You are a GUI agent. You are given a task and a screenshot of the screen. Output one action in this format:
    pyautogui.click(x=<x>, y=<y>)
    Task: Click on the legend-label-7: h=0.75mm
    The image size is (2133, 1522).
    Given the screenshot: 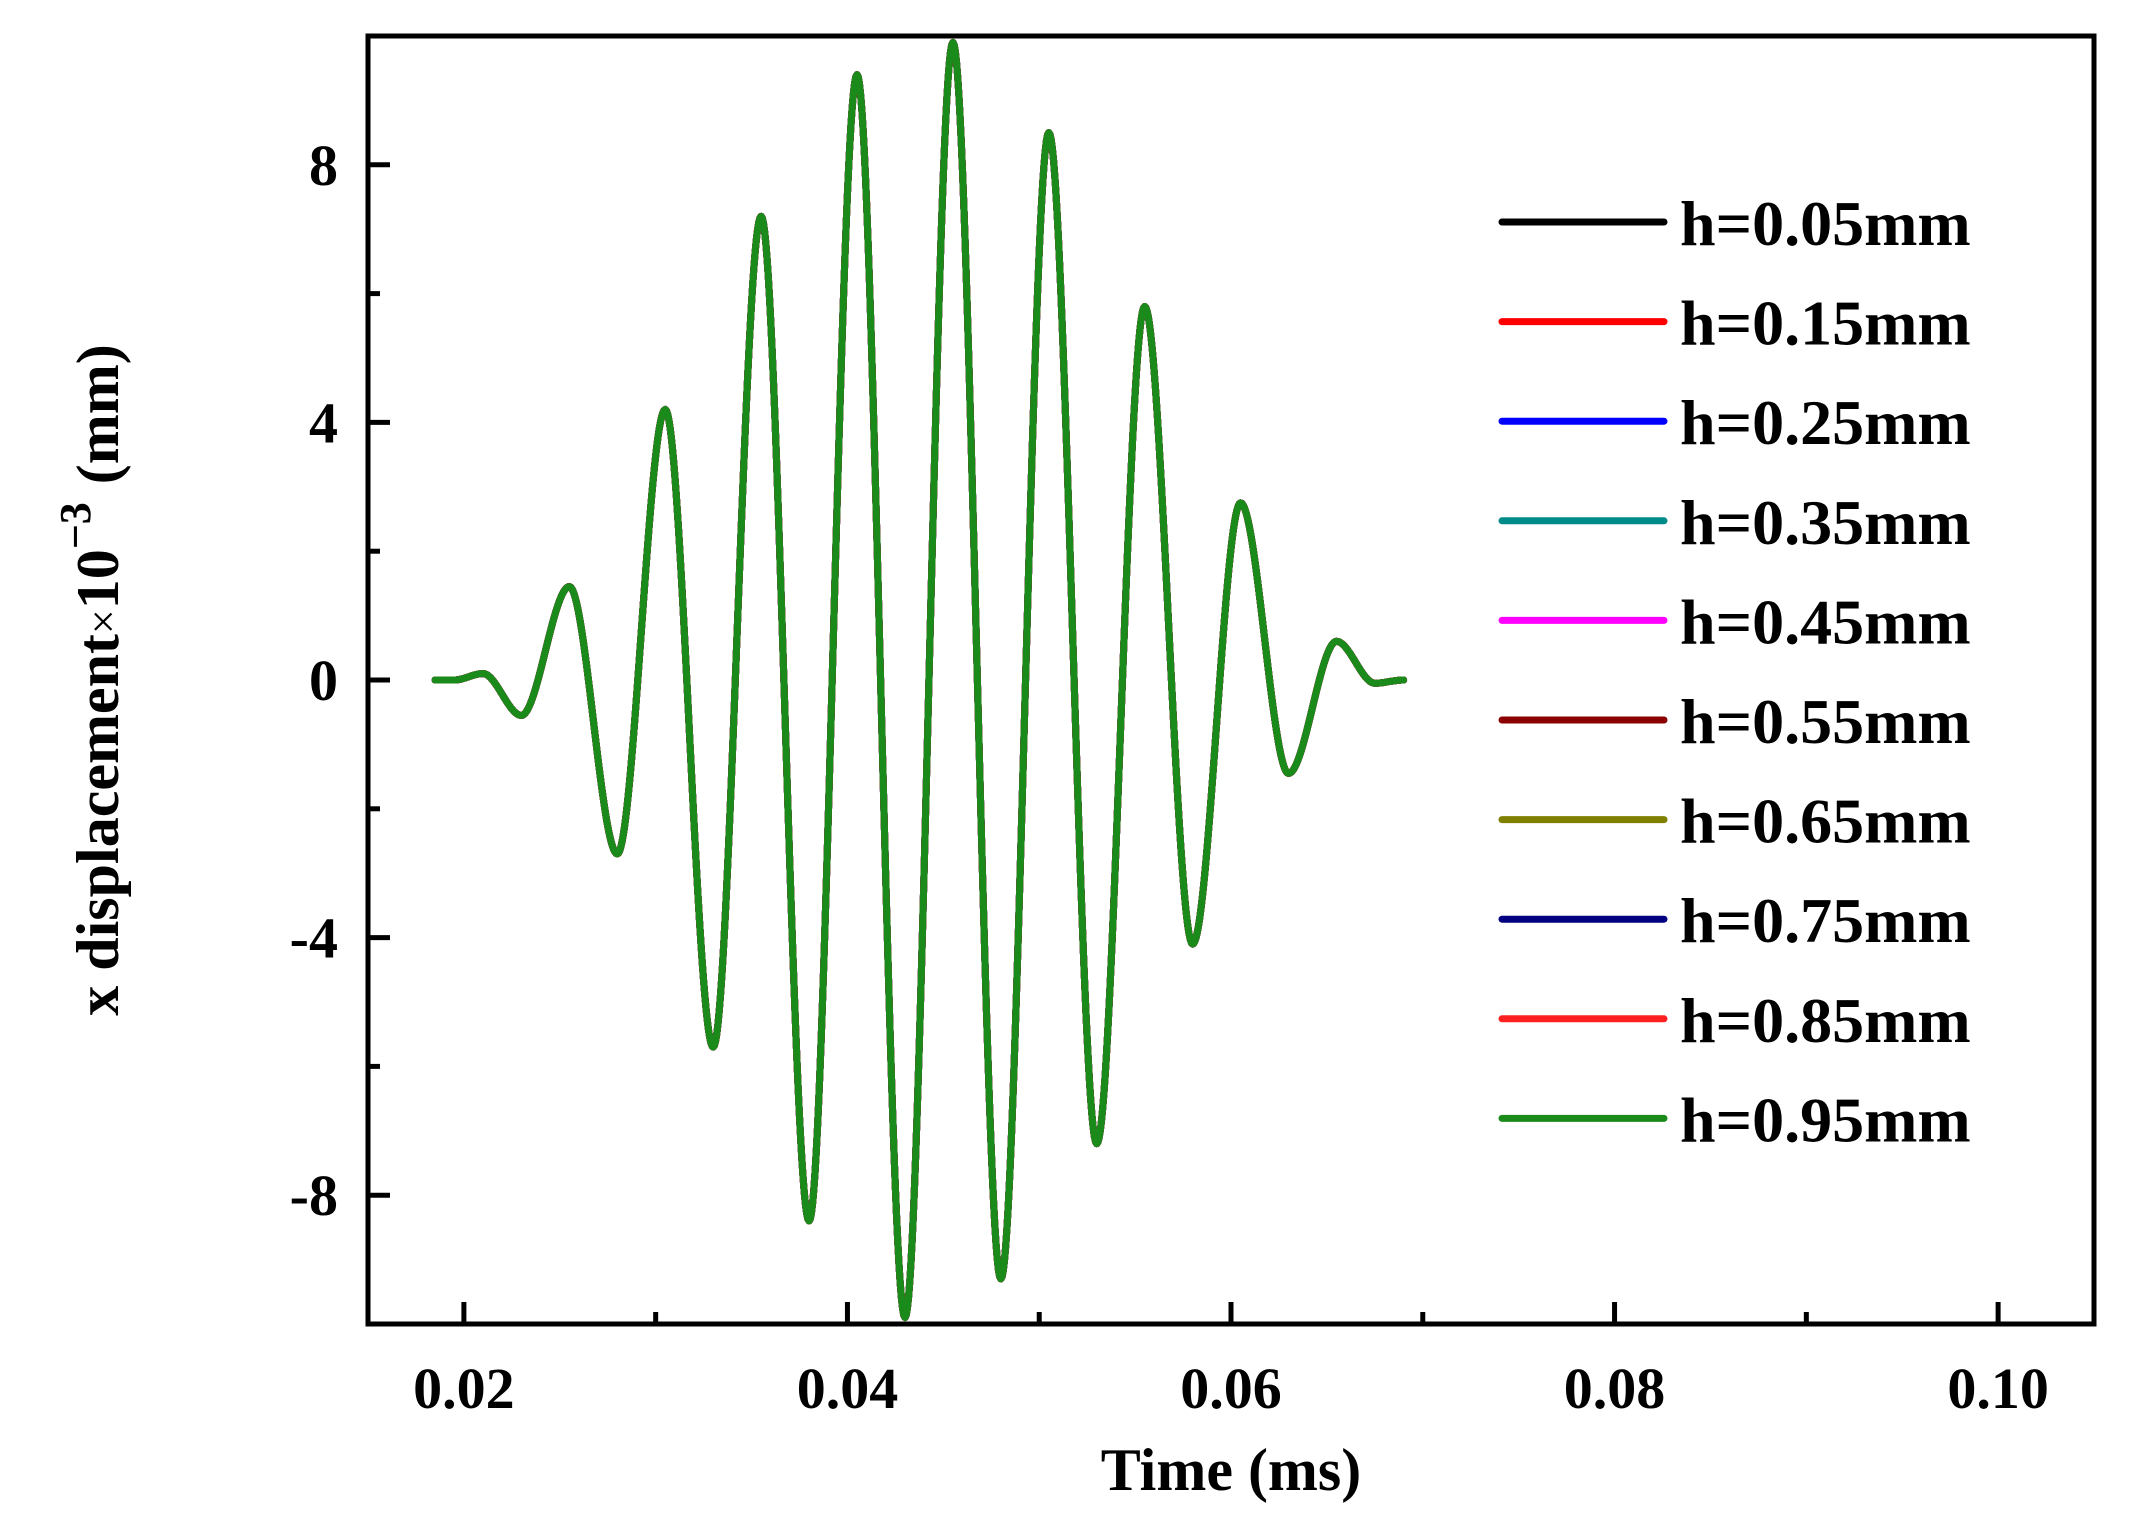 What is the action you would take?
    pyautogui.click(x=1825, y=920)
    